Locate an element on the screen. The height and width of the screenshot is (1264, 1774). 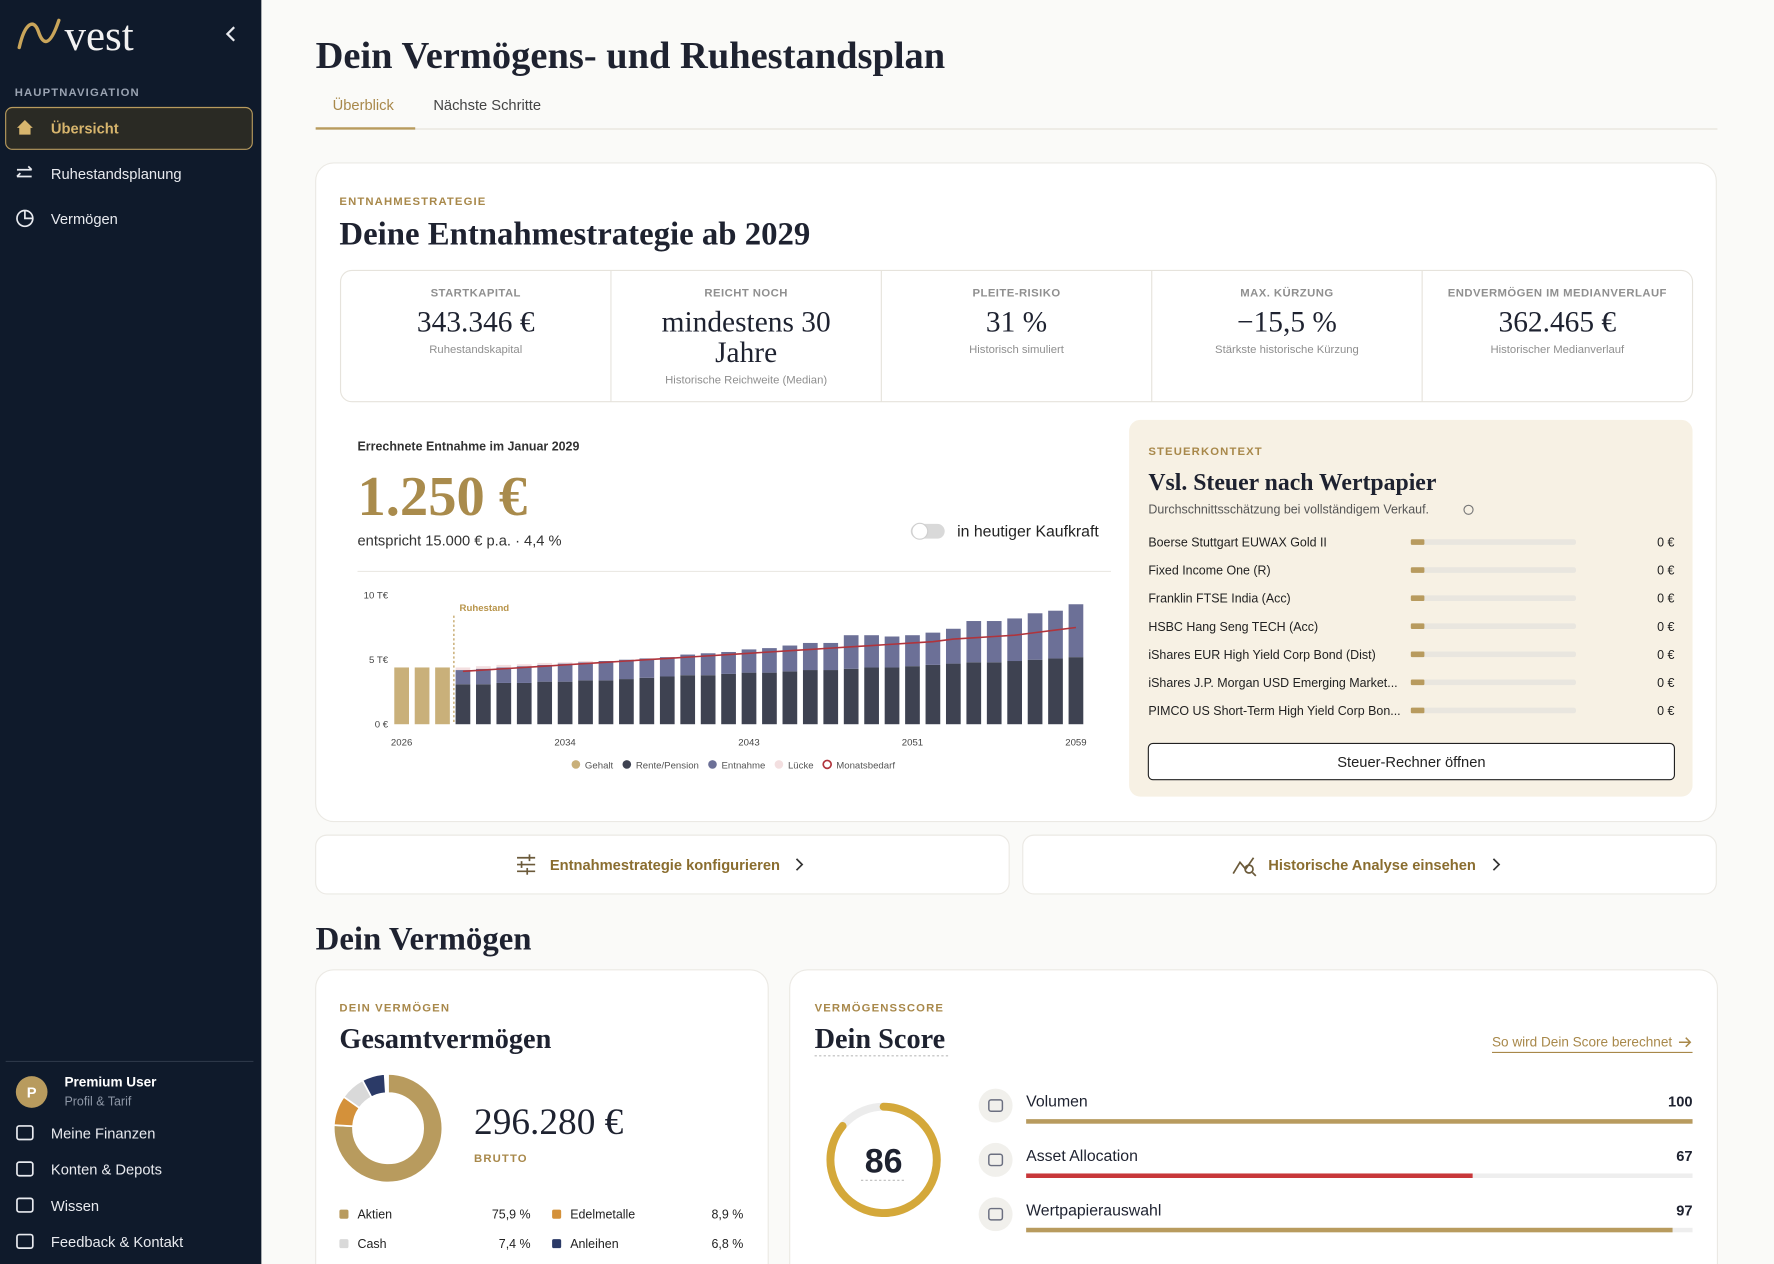
sidebar-link: Konten & Depots is located at coordinates (106, 1171).